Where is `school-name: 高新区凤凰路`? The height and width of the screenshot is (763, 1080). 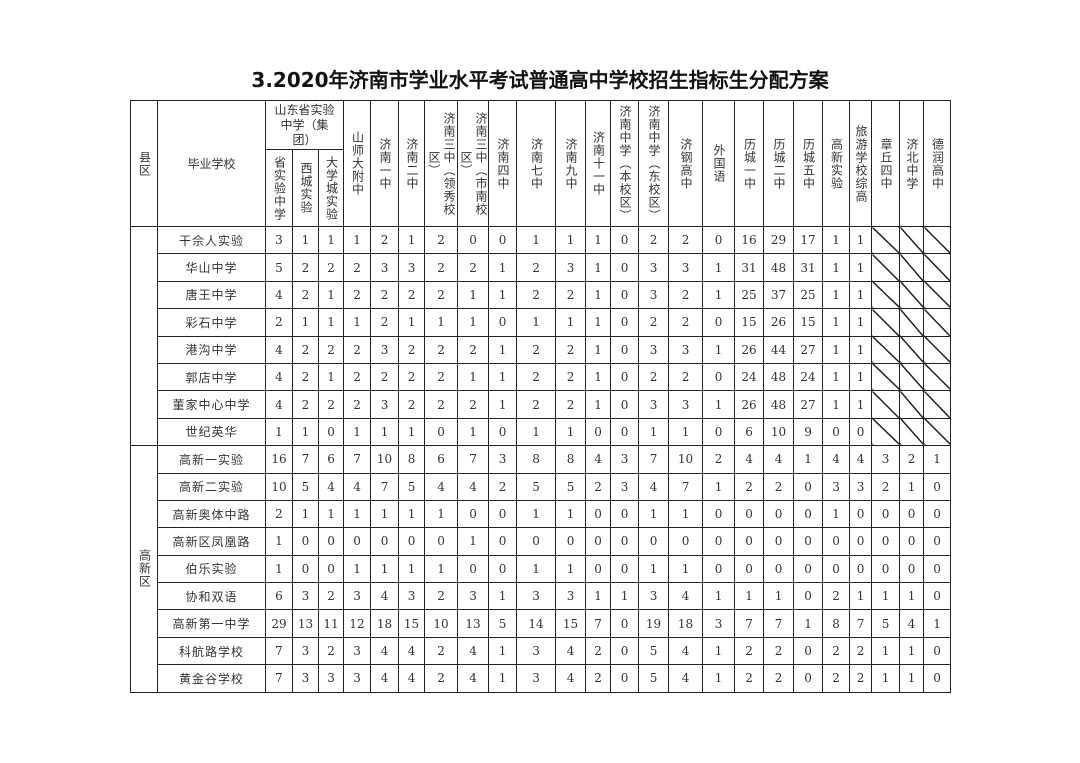
school-name: 高新区凤凰路 is located at coordinates (211, 541).